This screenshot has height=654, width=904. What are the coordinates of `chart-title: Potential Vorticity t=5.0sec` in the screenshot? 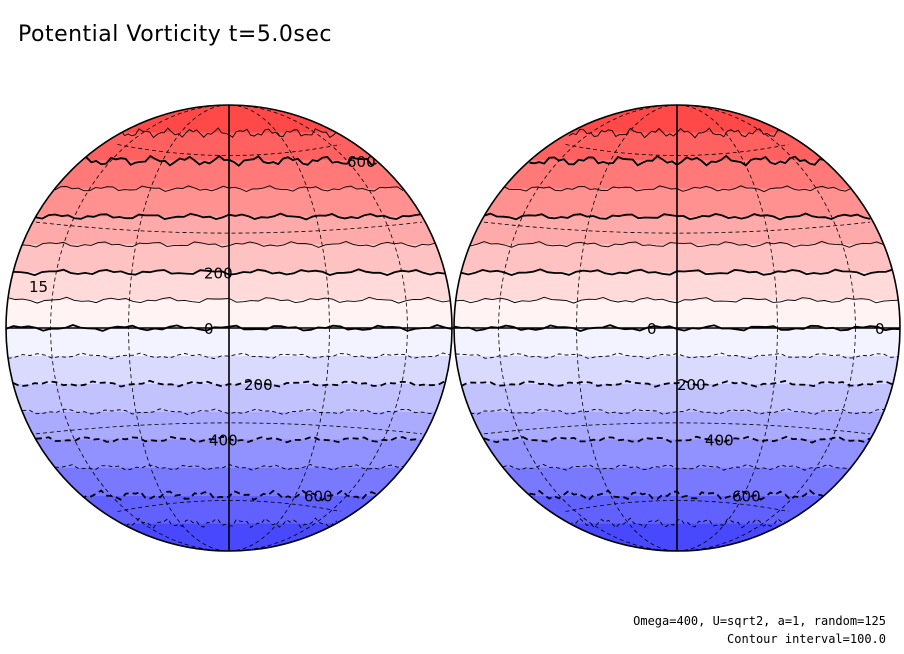 It's located at (175, 34).